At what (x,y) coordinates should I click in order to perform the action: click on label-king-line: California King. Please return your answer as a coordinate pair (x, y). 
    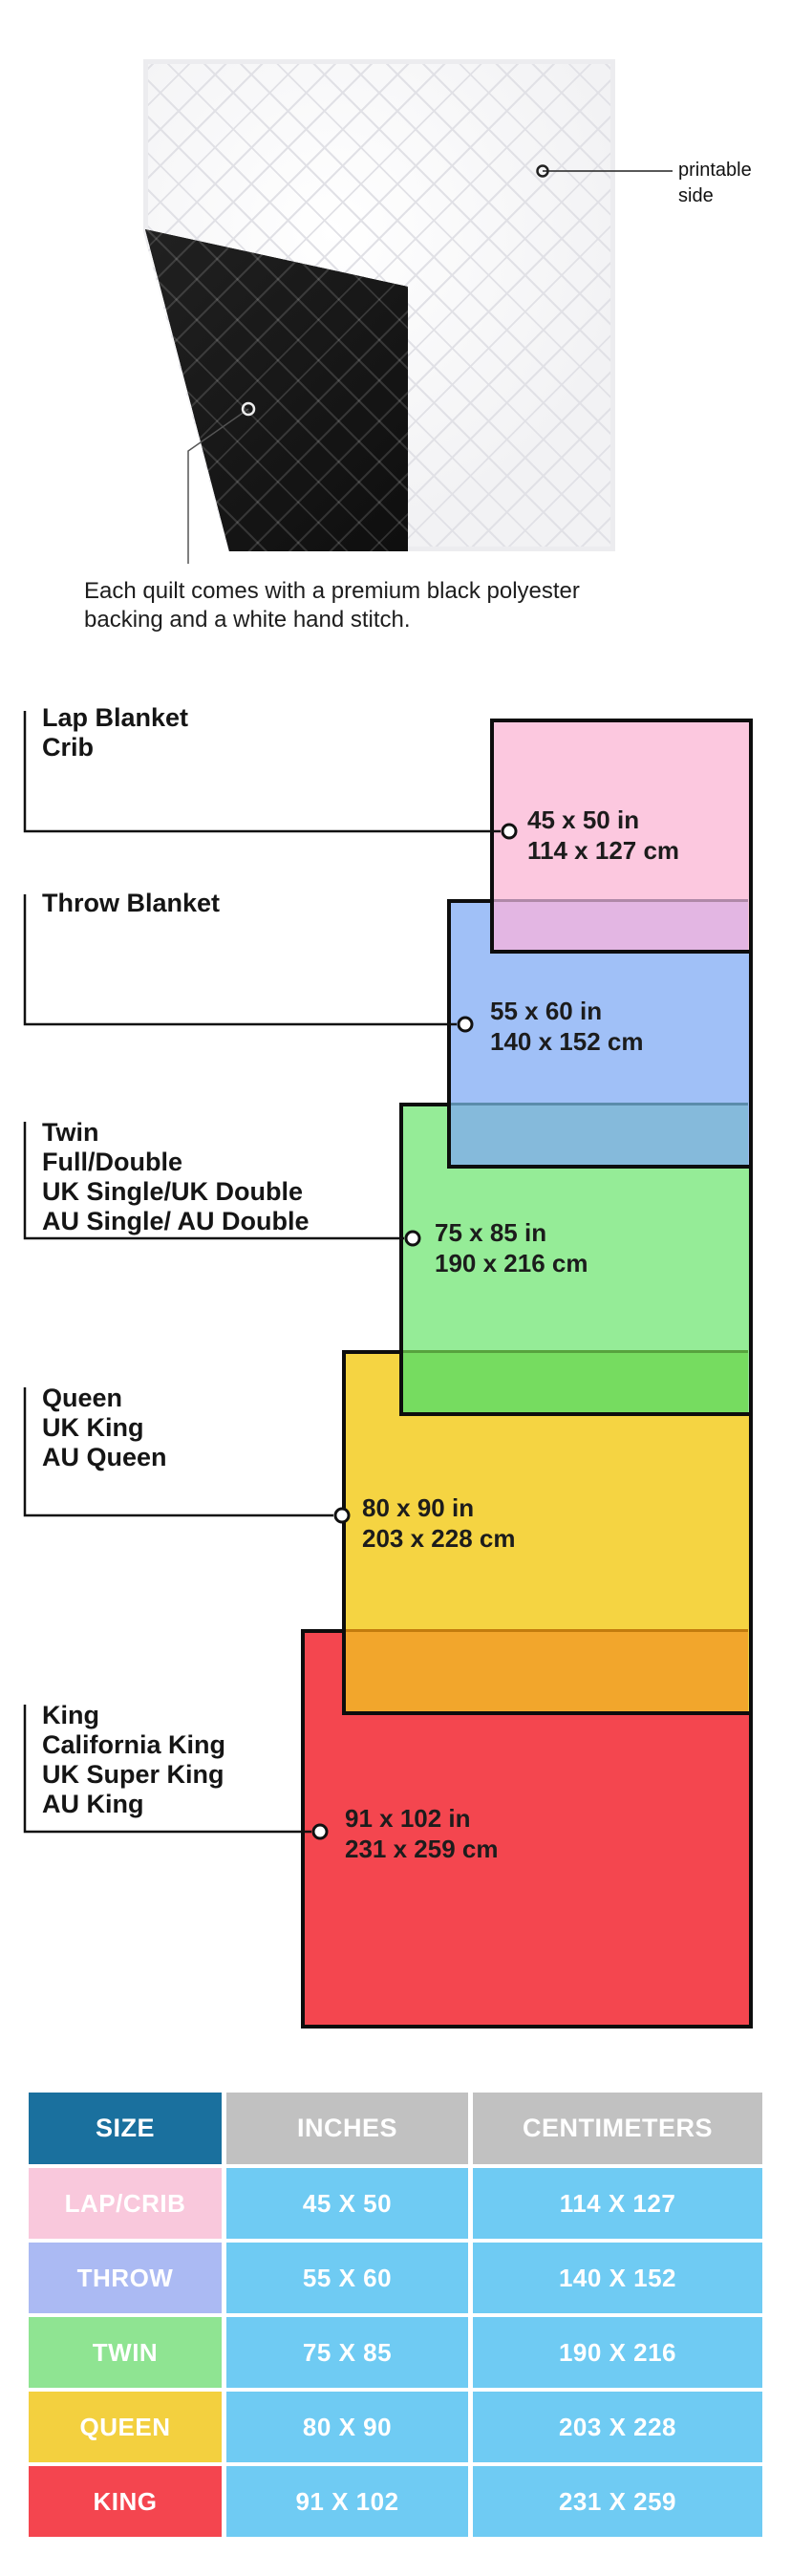
    Looking at the image, I should click on (134, 1744).